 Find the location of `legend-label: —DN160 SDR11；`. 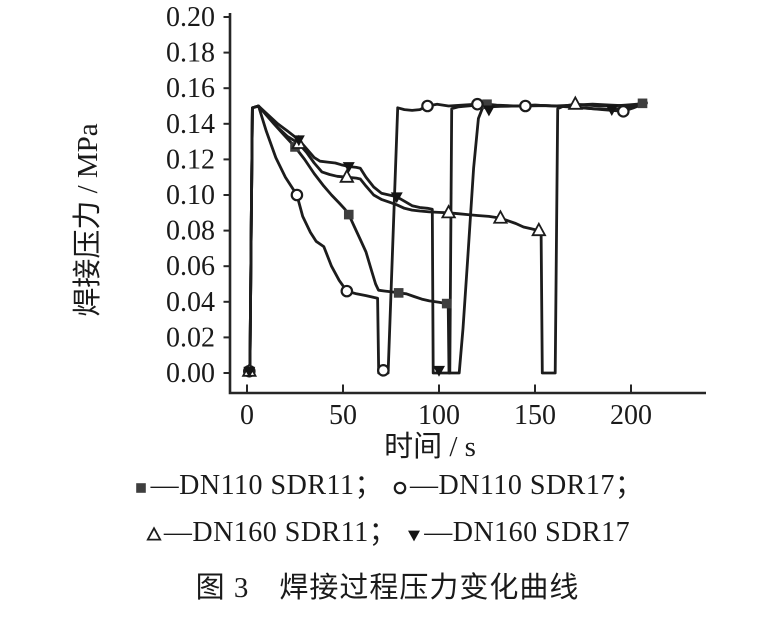

legend-label: —DN160 SDR11； is located at coordinates (280, 532).